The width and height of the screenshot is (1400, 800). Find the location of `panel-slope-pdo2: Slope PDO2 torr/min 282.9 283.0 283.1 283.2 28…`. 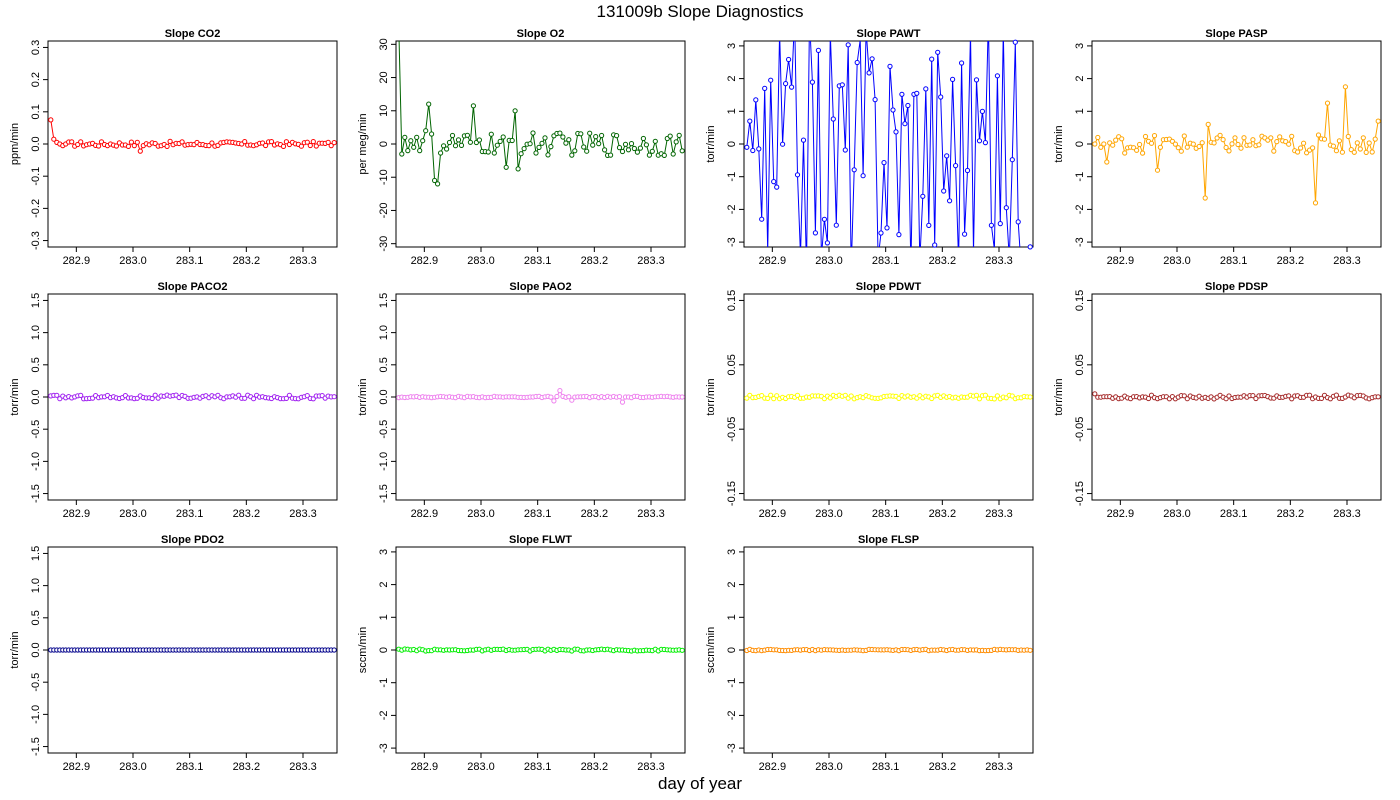

panel-slope-pdo2: Slope PDO2 torr/min 282.9 283.0 283.1 283.2 28… is located at coordinates (173, 653).